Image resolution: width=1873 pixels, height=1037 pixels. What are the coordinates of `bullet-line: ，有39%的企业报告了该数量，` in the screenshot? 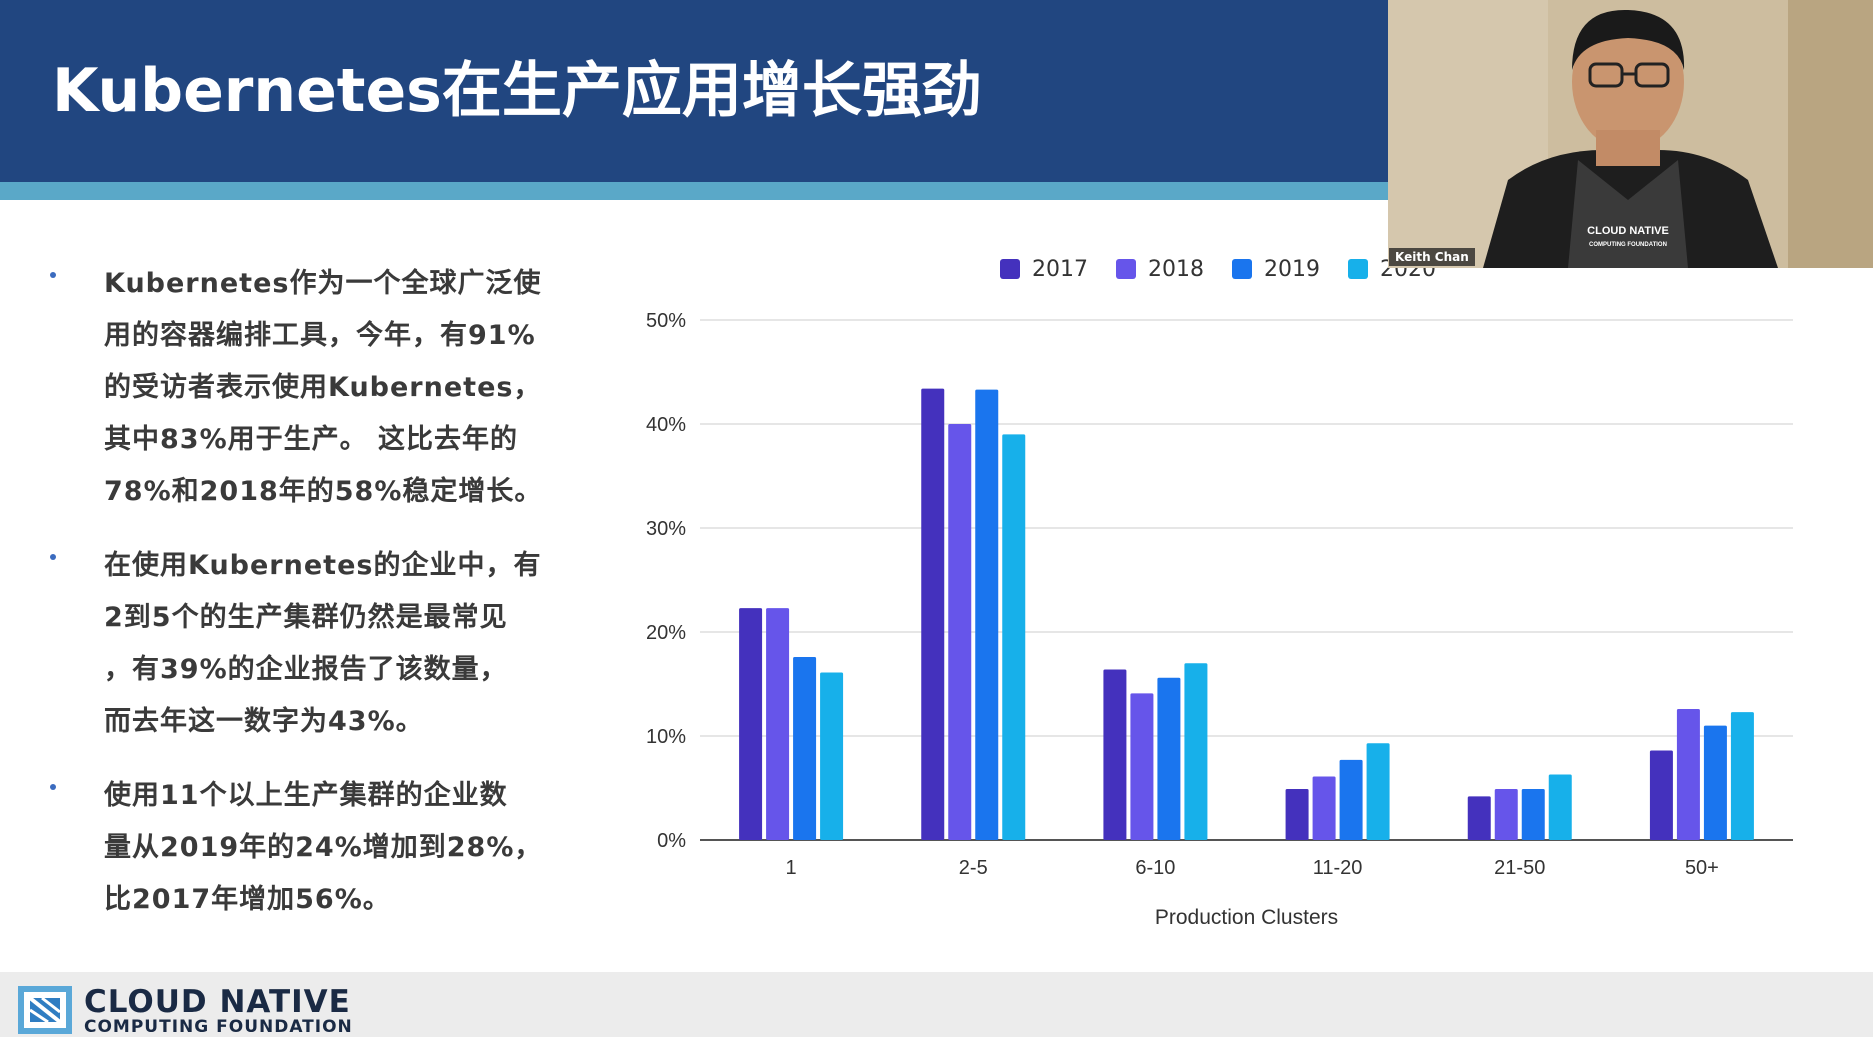 It's located at (306, 669).